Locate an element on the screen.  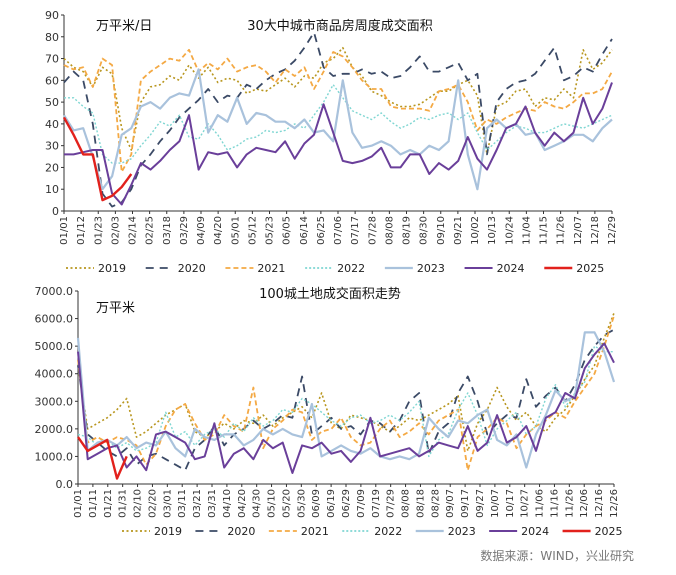
chart2-x-tick-label: 10/17 is located at coordinates (510, 503).